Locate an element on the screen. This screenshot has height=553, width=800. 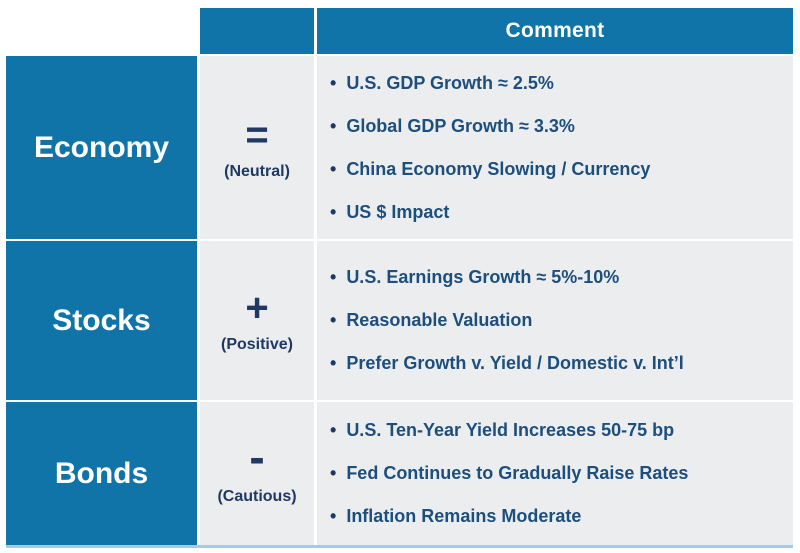
row-label-bonds: Bonds is located at coordinates (101, 473).